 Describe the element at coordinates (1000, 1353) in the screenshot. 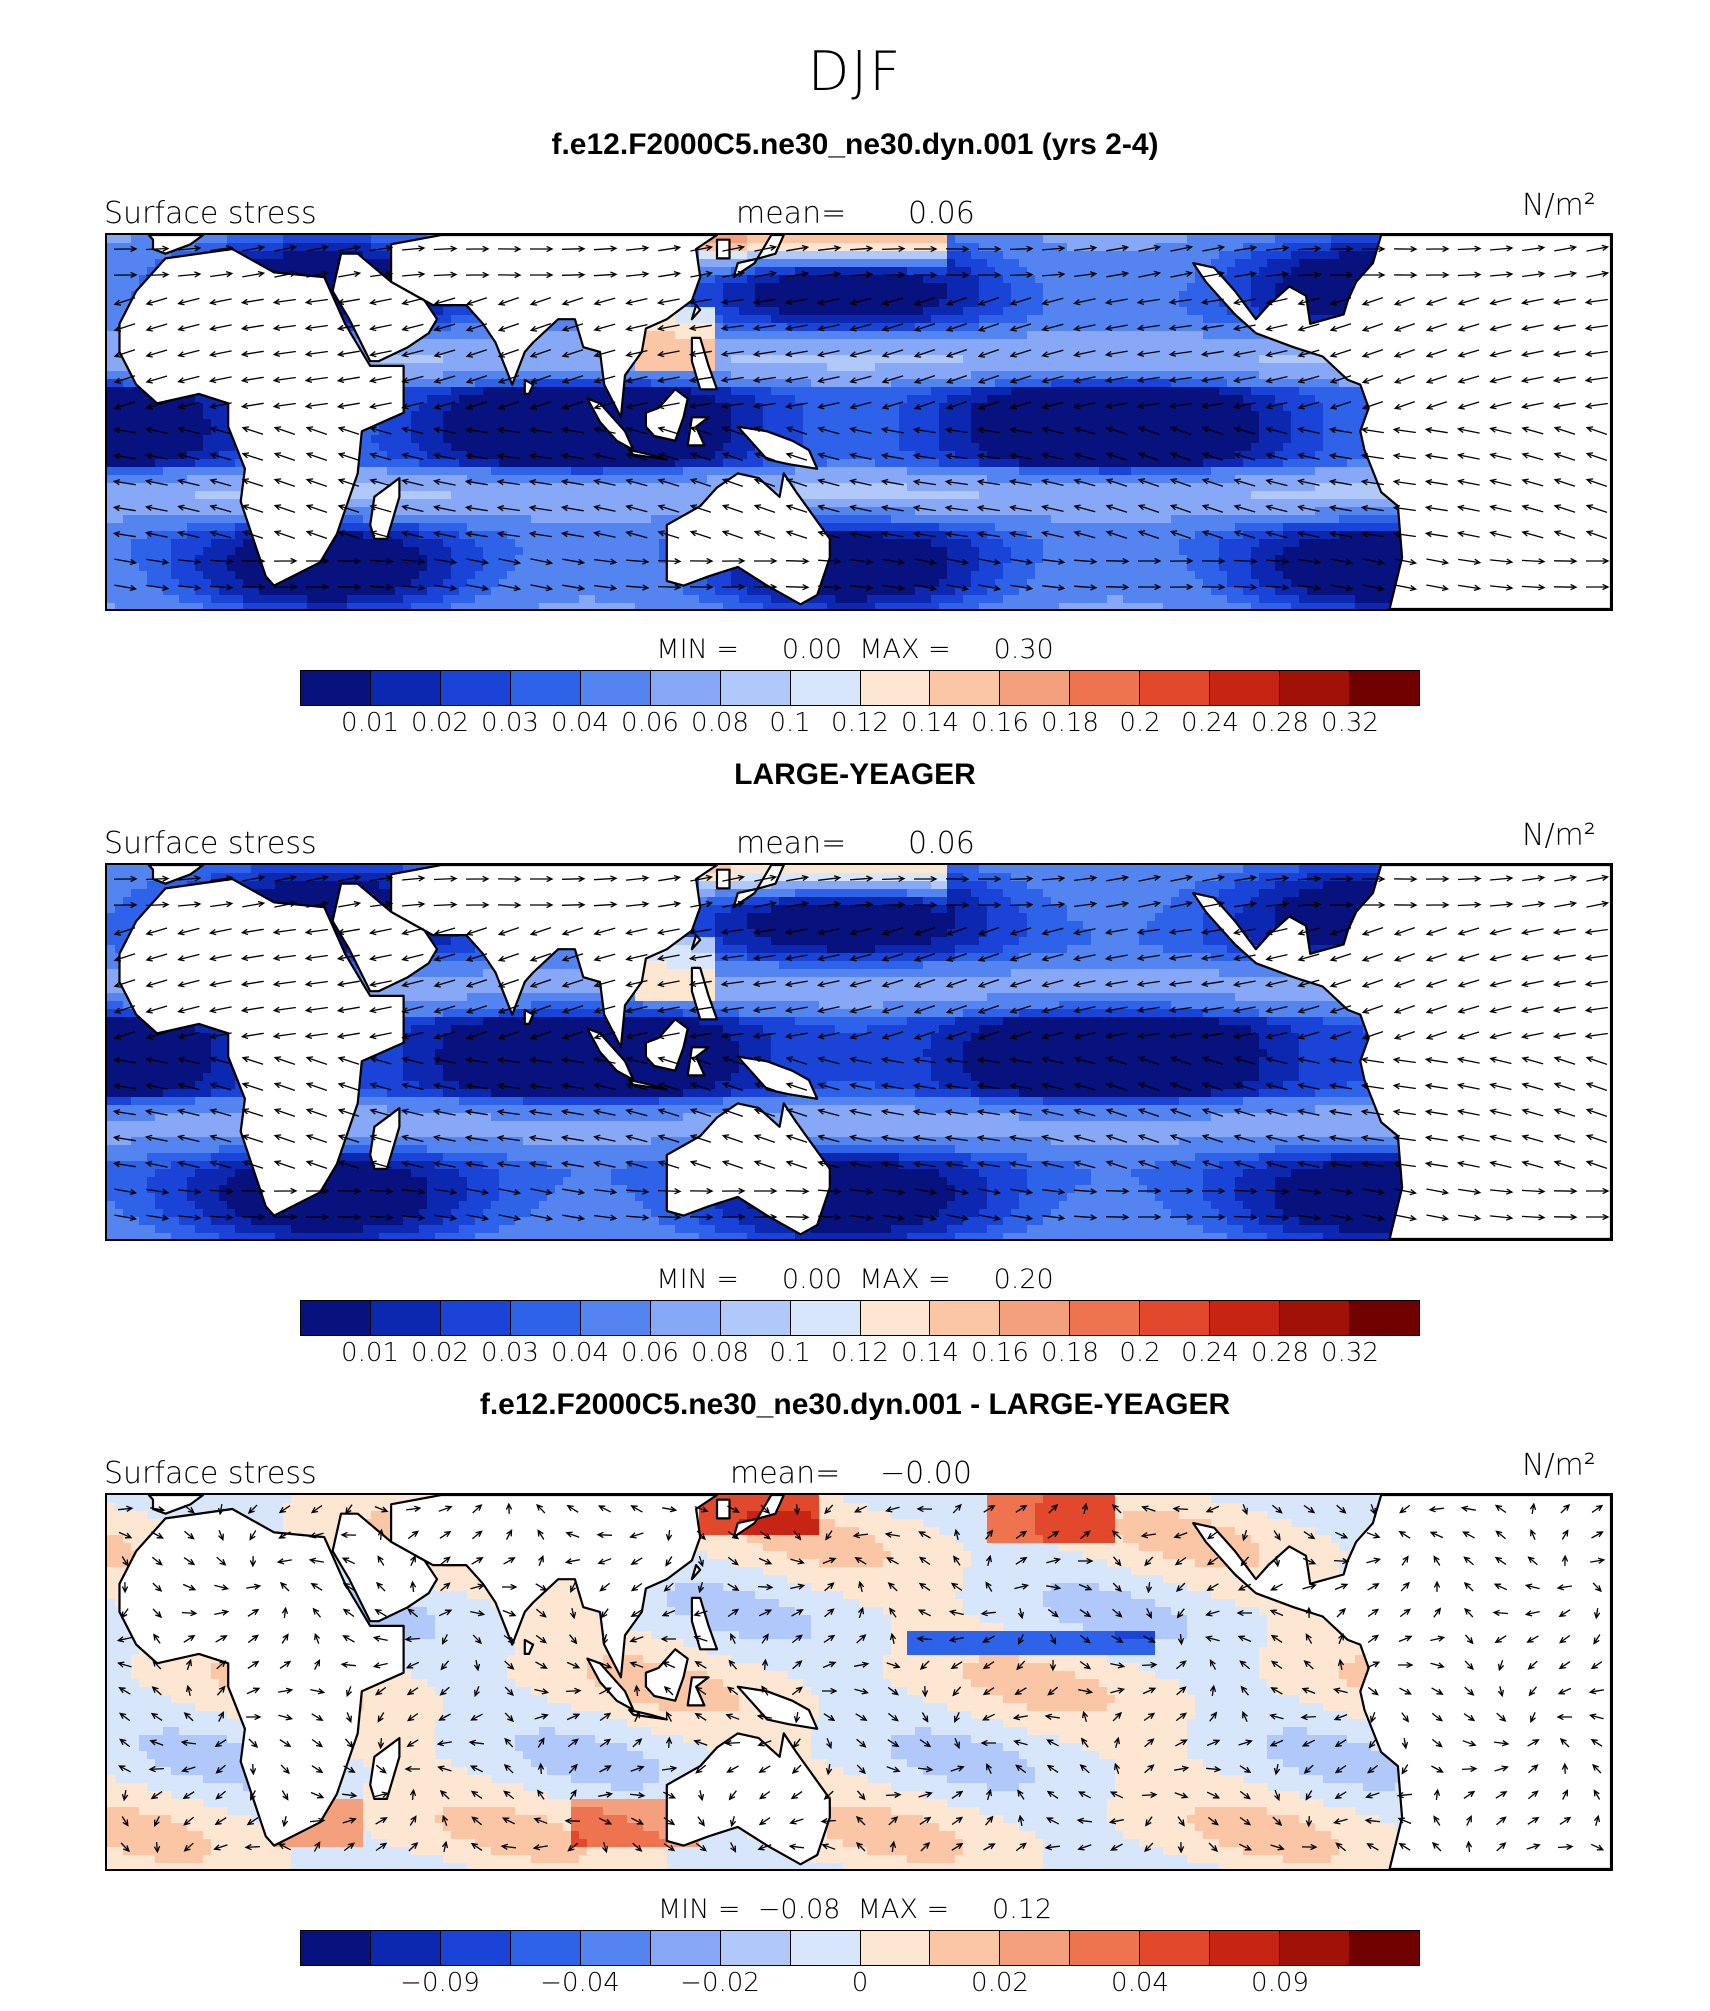

I see `colorbar-tick-label: 0.16` at that location.